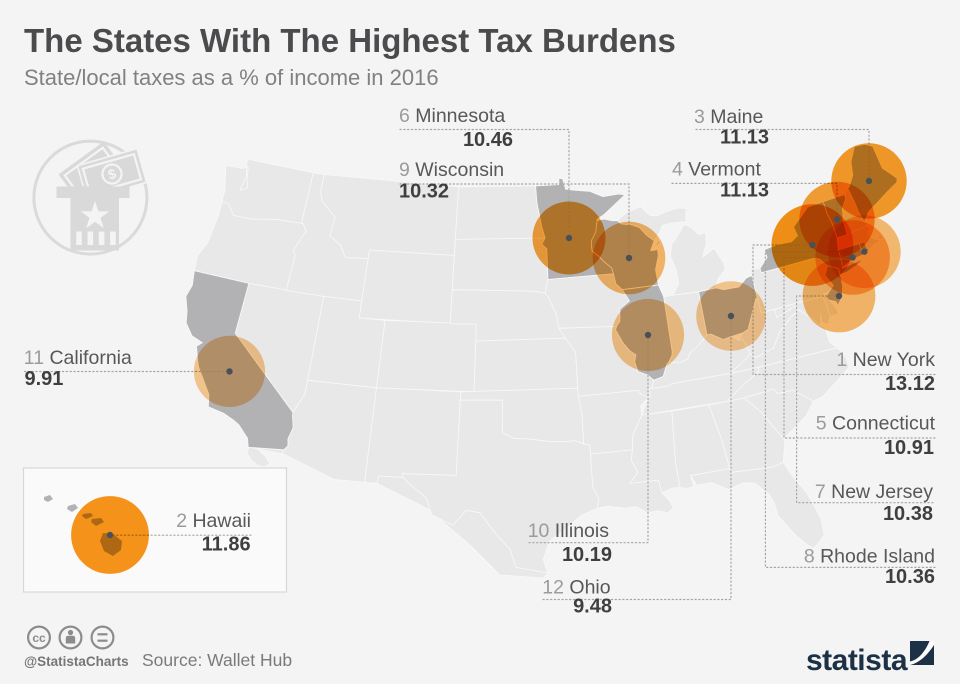 The width and height of the screenshot is (960, 684). I want to click on state-north-carolina, so click(788, 374).